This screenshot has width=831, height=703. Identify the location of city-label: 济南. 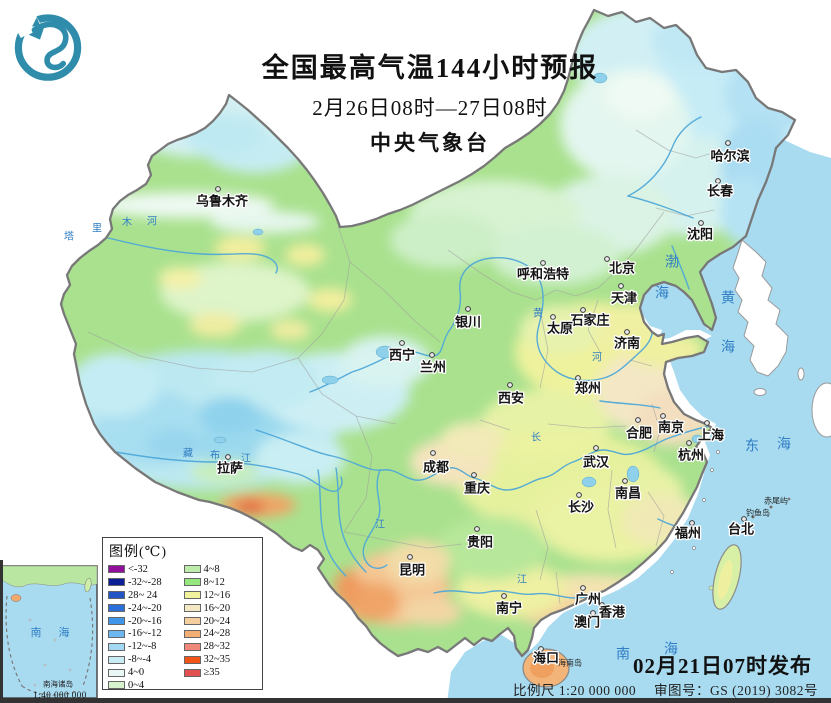
(627, 343).